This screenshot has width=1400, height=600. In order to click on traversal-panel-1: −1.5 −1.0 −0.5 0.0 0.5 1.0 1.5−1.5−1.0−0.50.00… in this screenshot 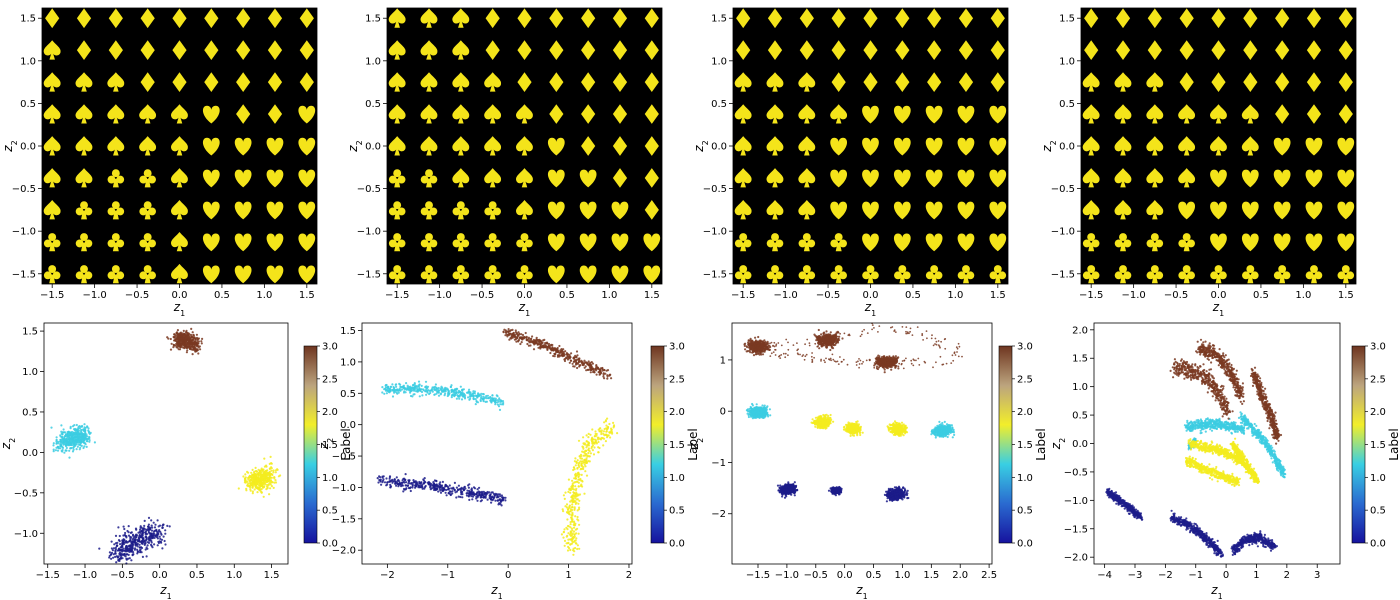, I will do `click(159, 162)`.